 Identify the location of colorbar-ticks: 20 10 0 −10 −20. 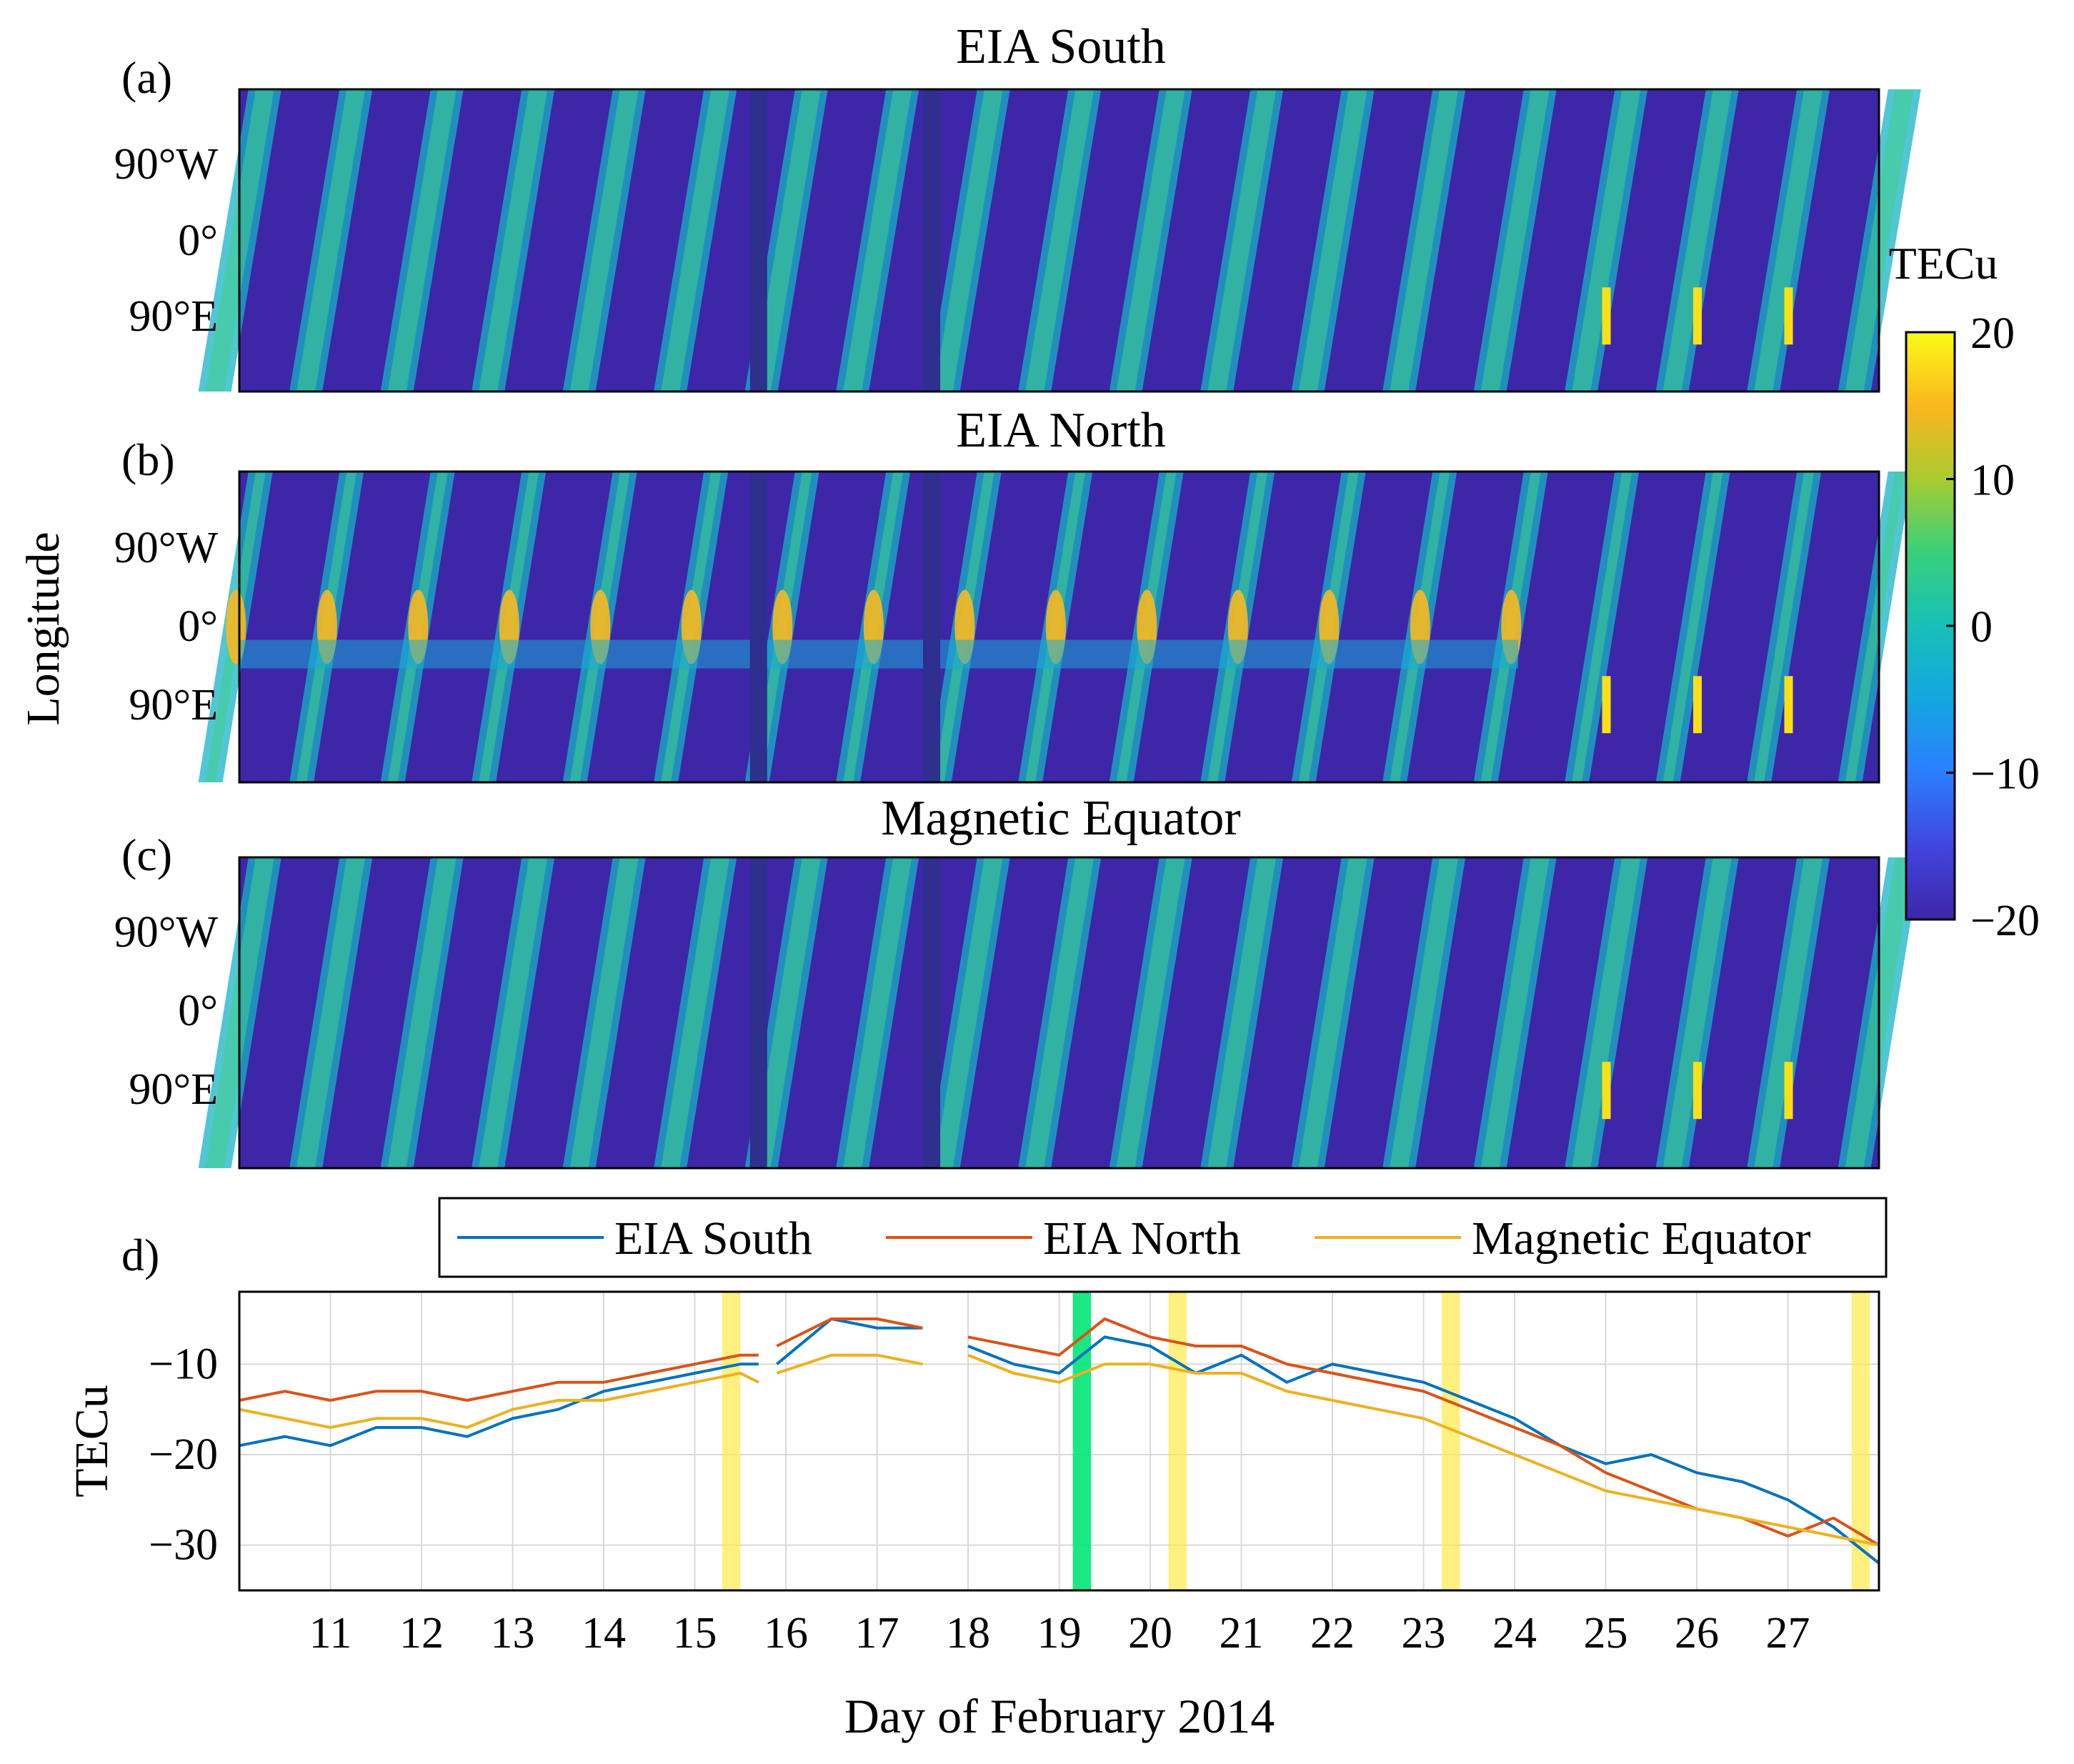
(1993, 627).